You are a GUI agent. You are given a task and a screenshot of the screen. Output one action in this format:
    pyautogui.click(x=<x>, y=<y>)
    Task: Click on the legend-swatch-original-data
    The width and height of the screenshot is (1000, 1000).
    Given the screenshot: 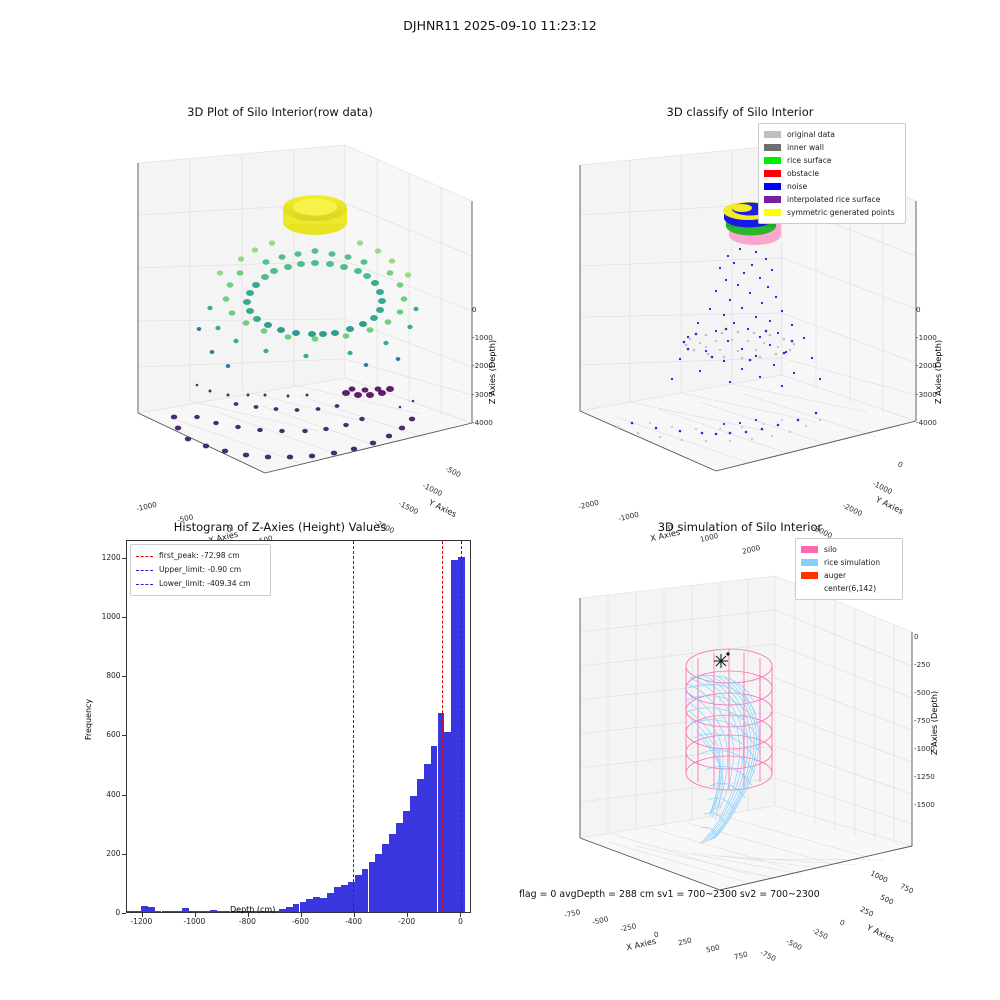 What is the action you would take?
    pyautogui.click(x=772, y=135)
    